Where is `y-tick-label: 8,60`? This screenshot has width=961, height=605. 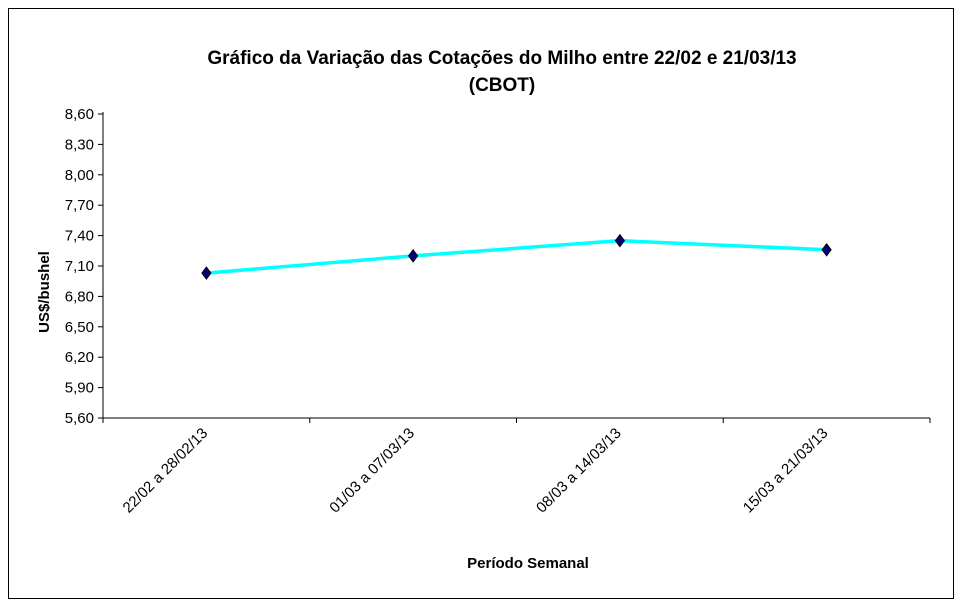
y-tick-label: 8,60 is located at coordinates (79, 114).